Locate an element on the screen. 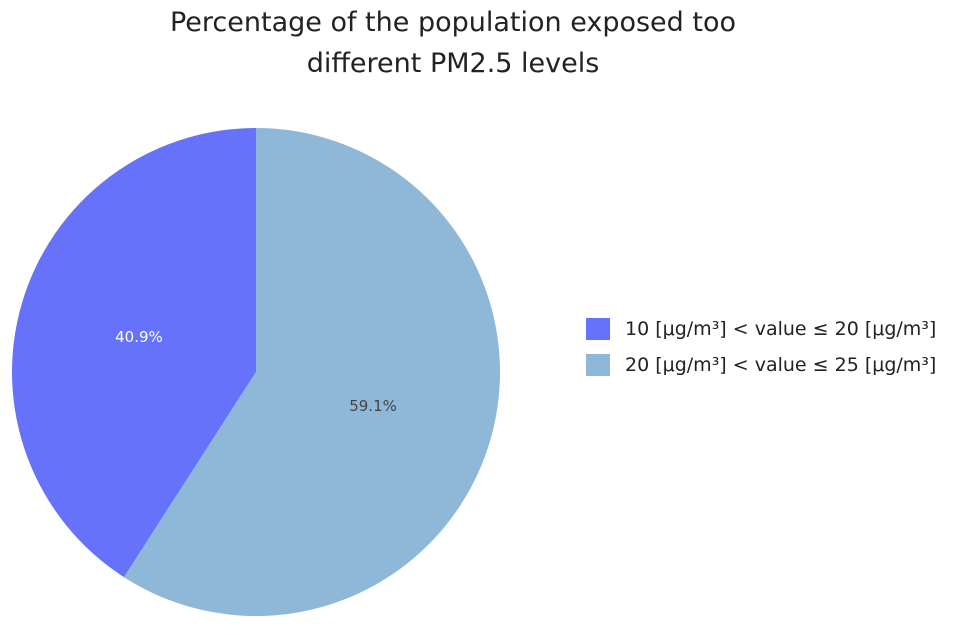 The width and height of the screenshot is (957, 635). pie-slice-label-1: 59.1% is located at coordinates (373, 406).